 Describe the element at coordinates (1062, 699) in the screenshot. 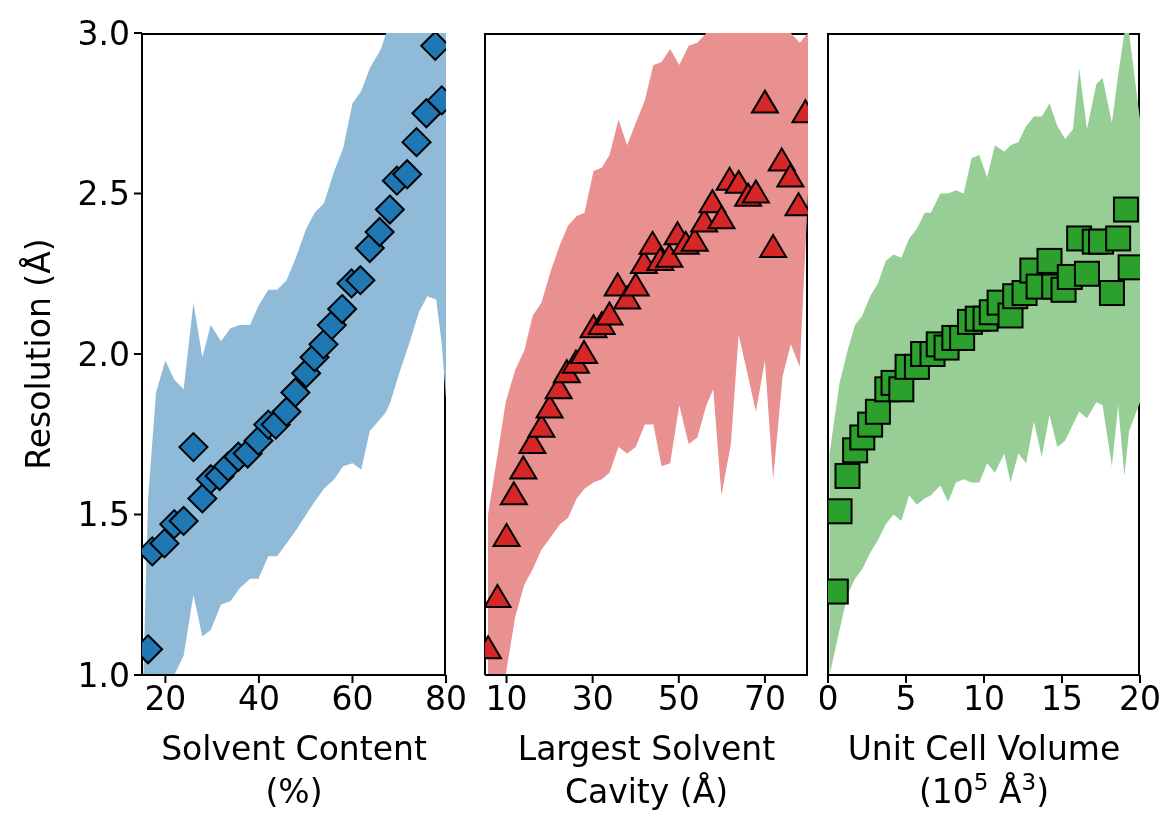

I see `x-tick-label: 15` at that location.